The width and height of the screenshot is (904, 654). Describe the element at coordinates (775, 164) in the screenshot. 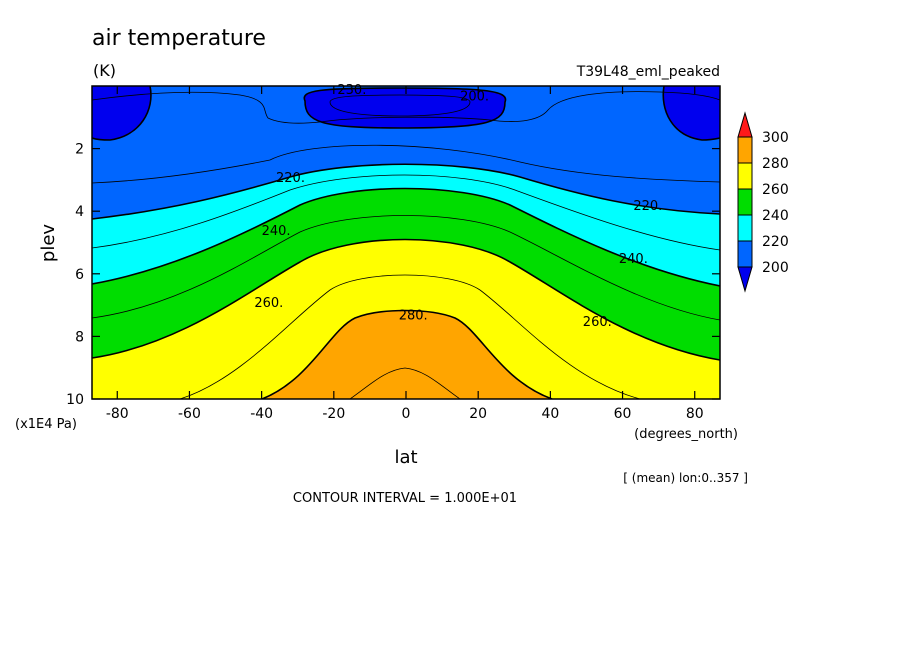

I see `colorbar-label: 280` at that location.